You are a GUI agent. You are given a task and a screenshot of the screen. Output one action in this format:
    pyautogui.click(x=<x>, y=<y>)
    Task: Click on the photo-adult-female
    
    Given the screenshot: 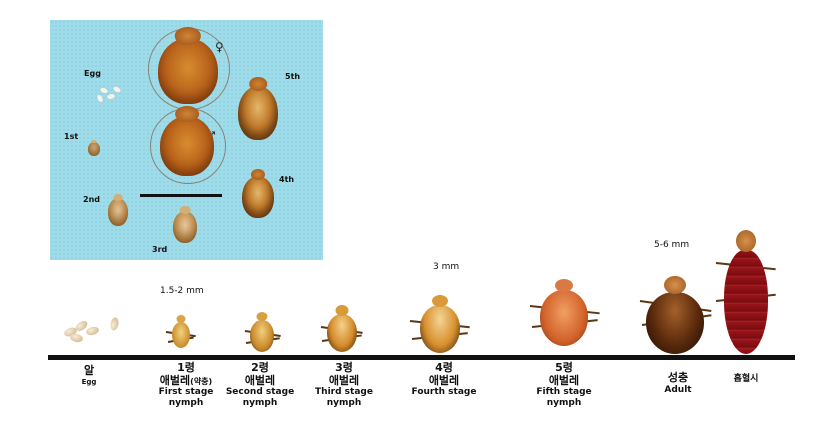 What is the action you would take?
    pyautogui.click(x=188, y=71)
    